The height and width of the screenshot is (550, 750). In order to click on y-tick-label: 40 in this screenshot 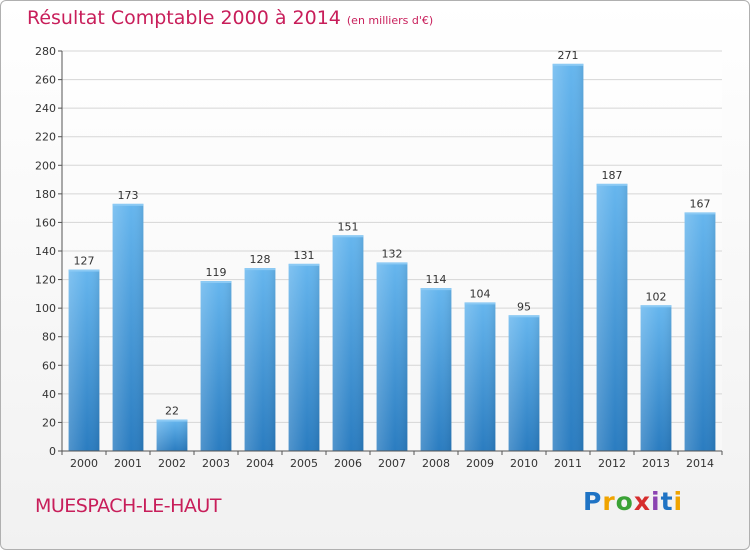, I will do `click(49, 394)`.